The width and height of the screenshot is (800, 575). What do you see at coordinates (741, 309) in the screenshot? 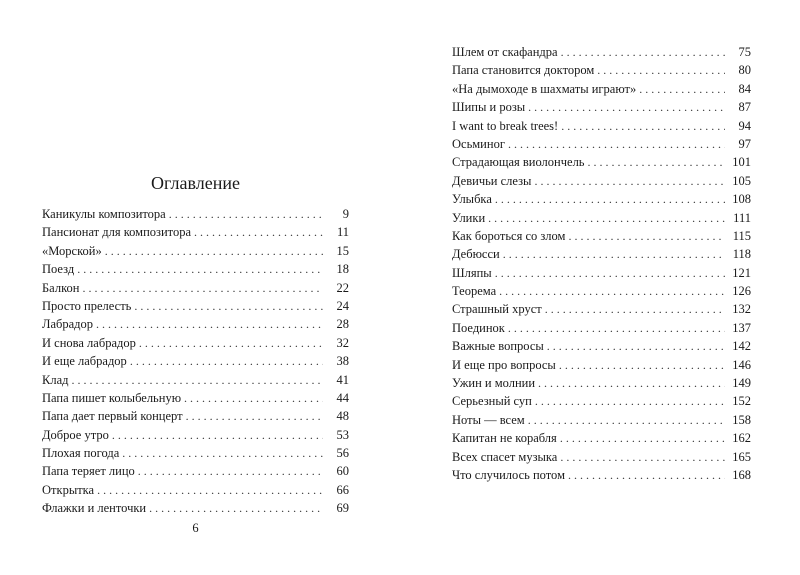
I see `entry-page: 132` at bounding box center [741, 309].